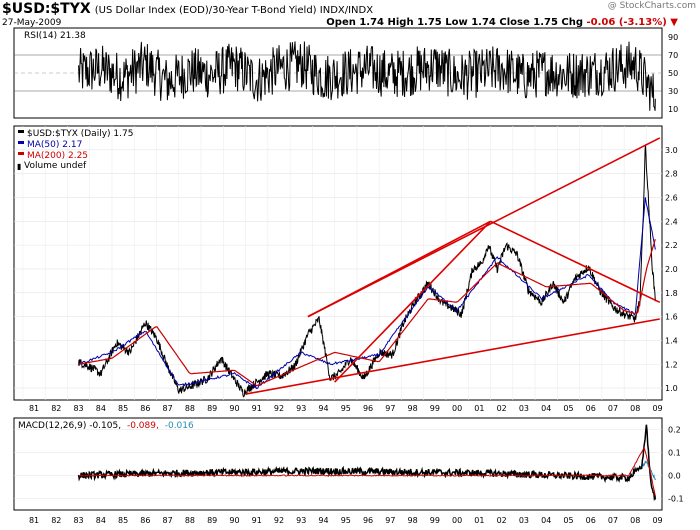 This screenshot has height=530, width=700. Describe the element at coordinates (572, 22) in the screenshot. I see `chg-label: Chg` at that location.